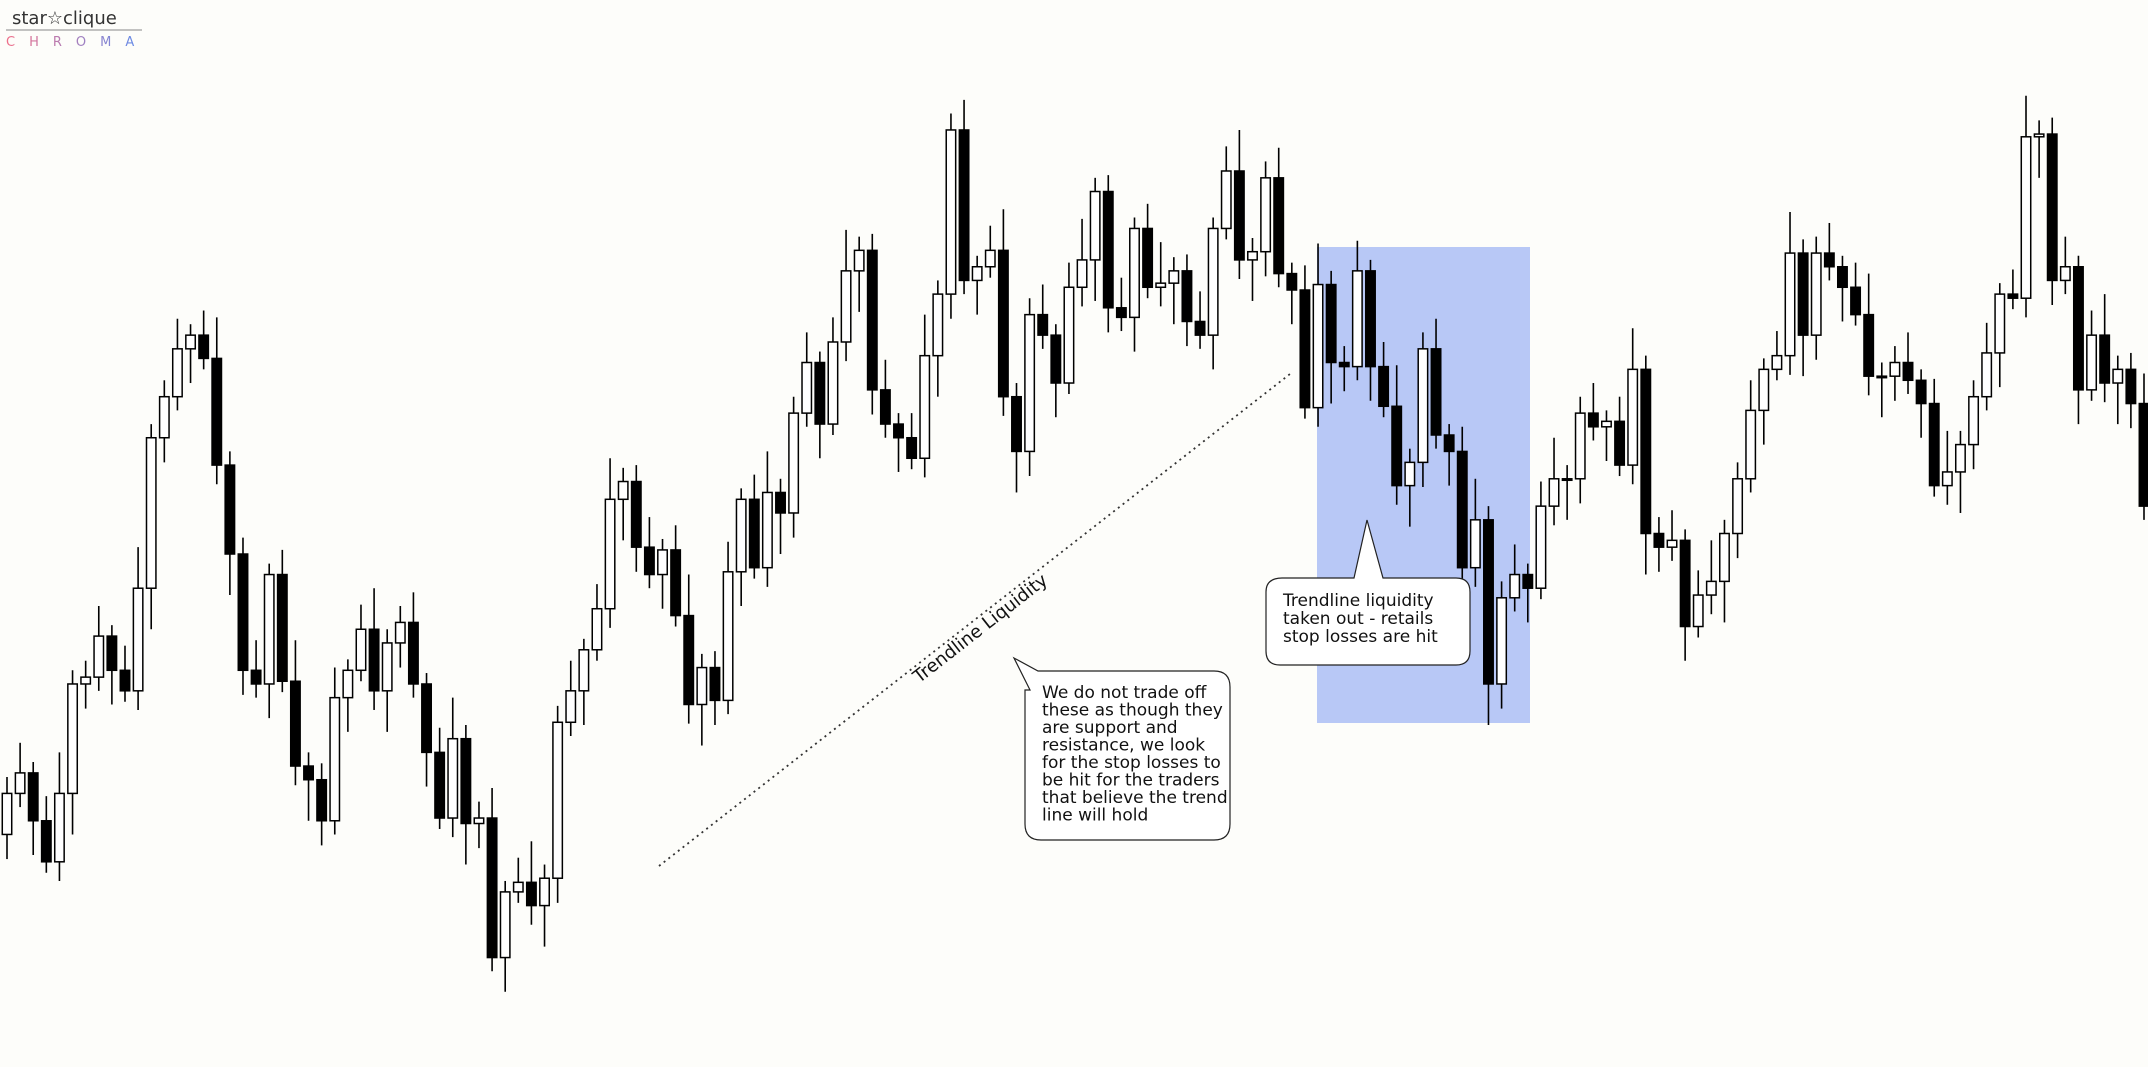  I want to click on callout-line: We do not trade off, so click(1125, 693).